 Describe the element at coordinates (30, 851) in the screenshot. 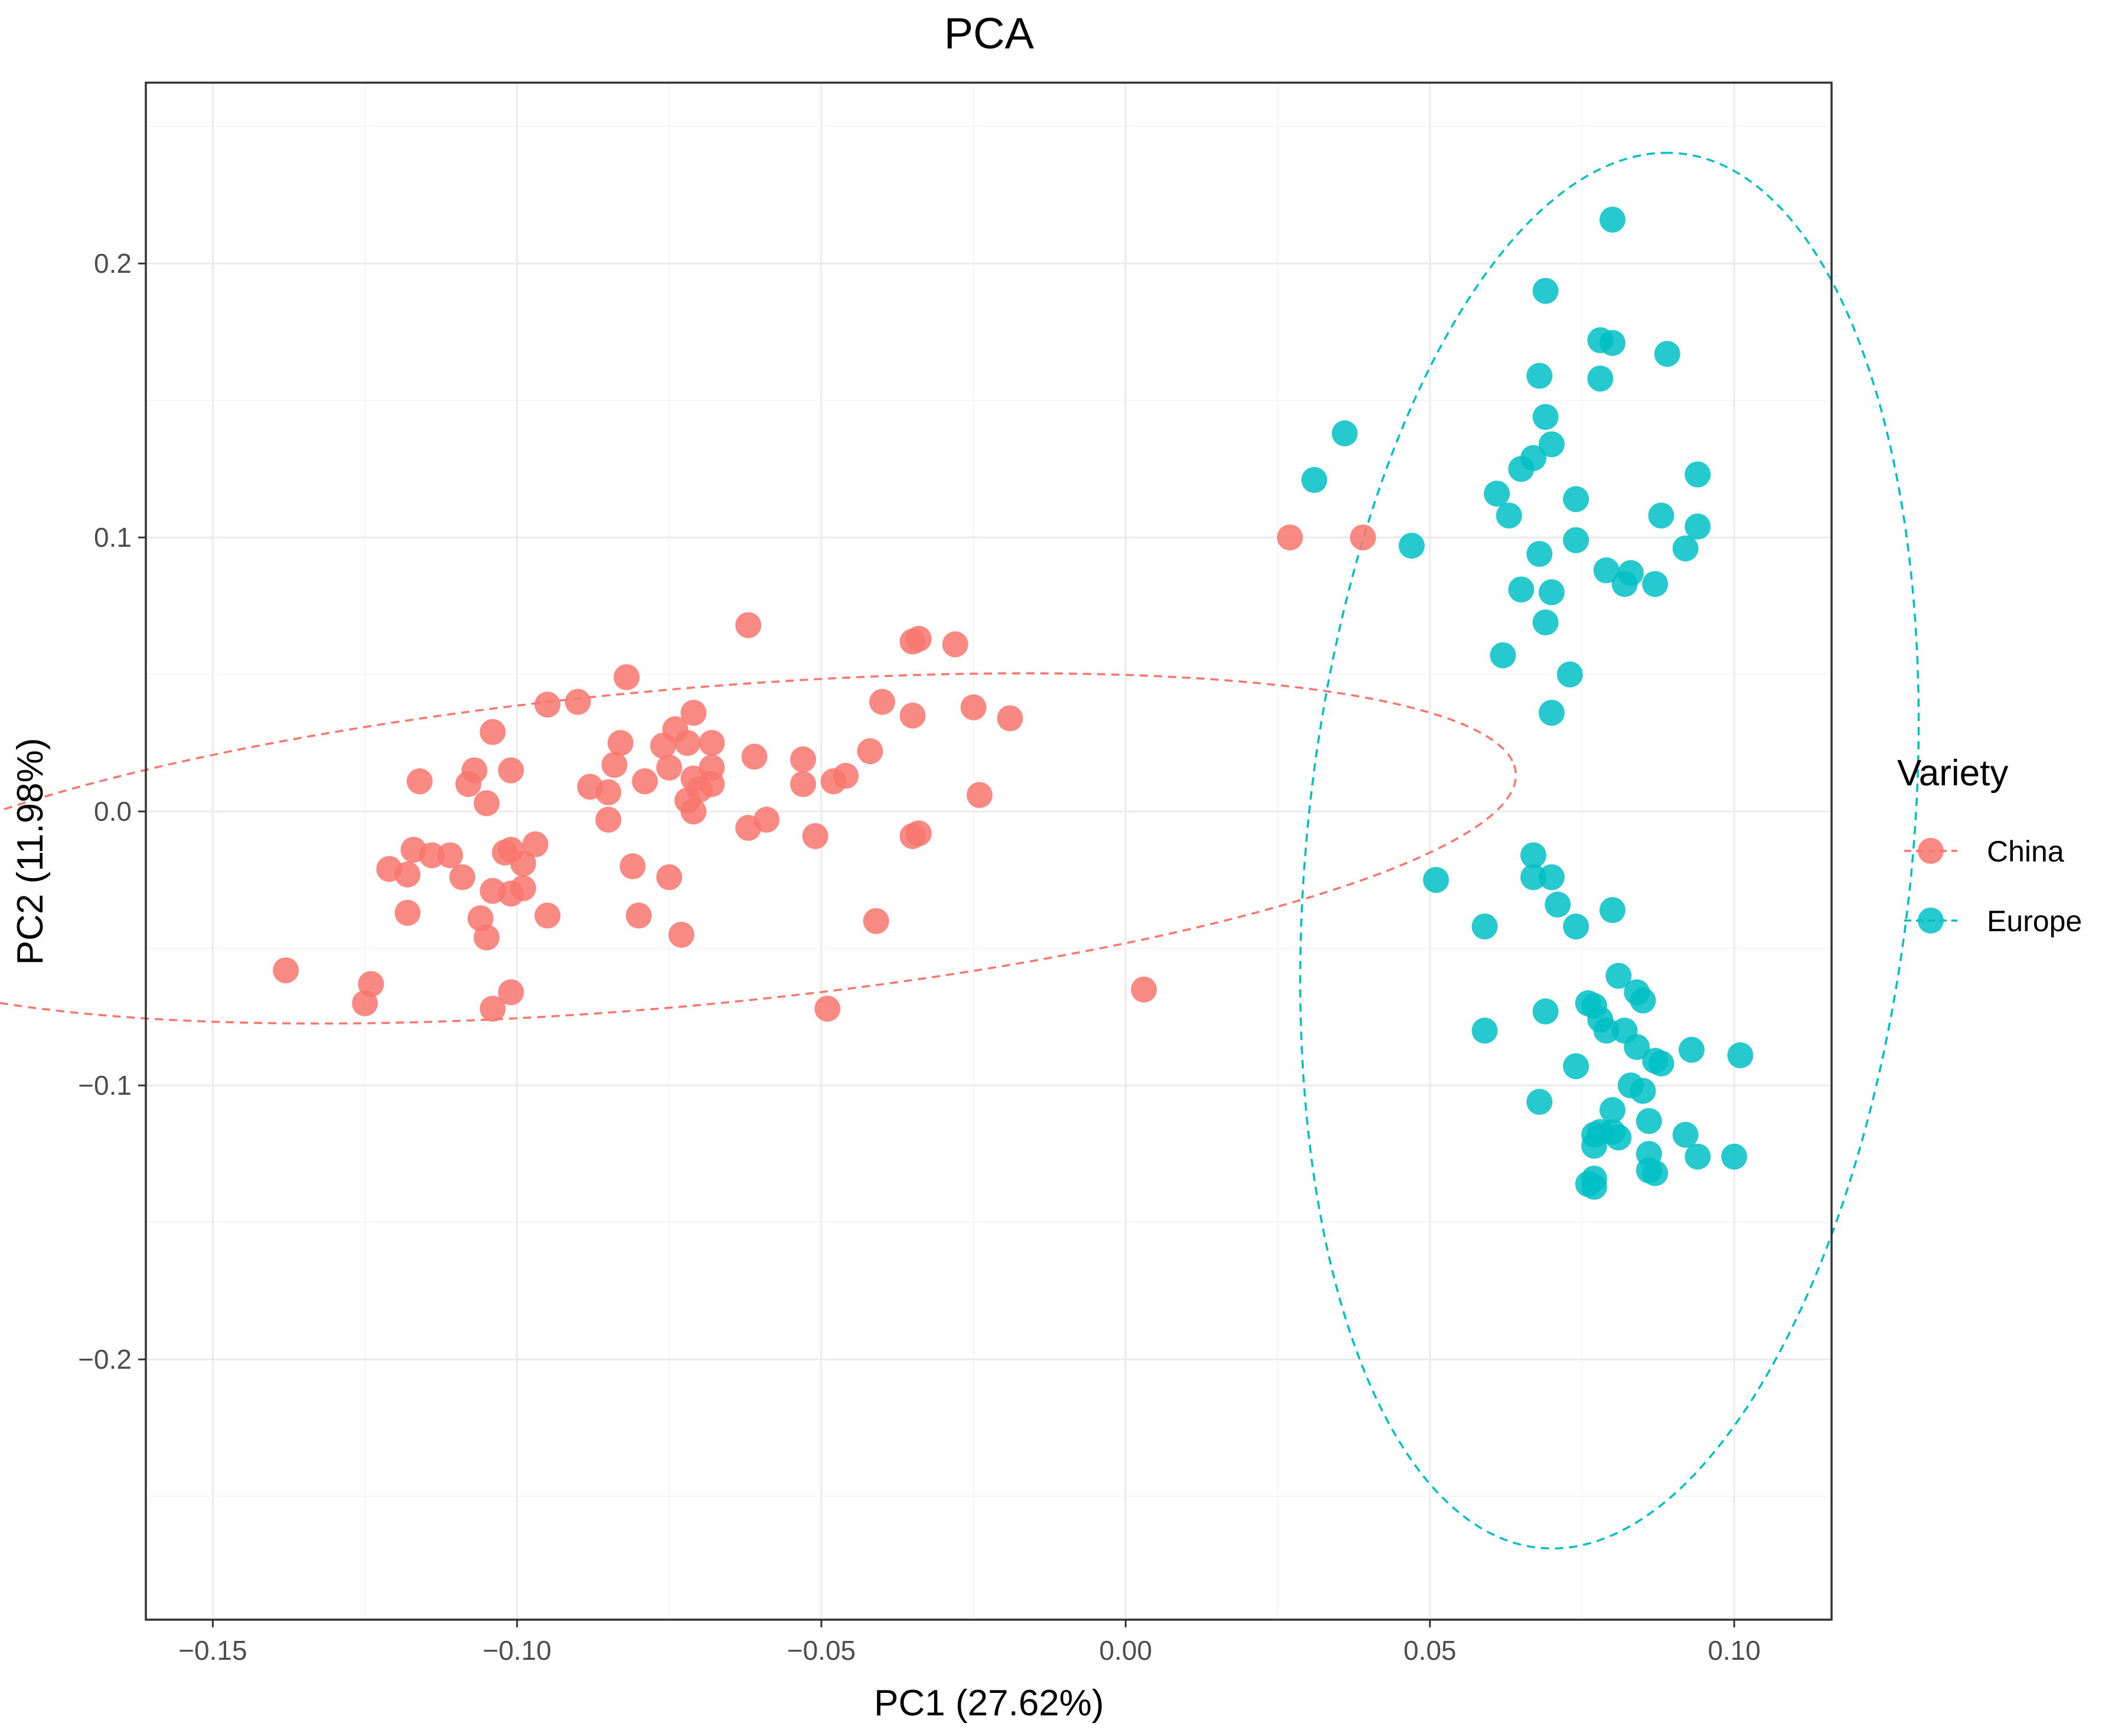

I see `y-axis-title: PC2 (11.98%)` at that location.